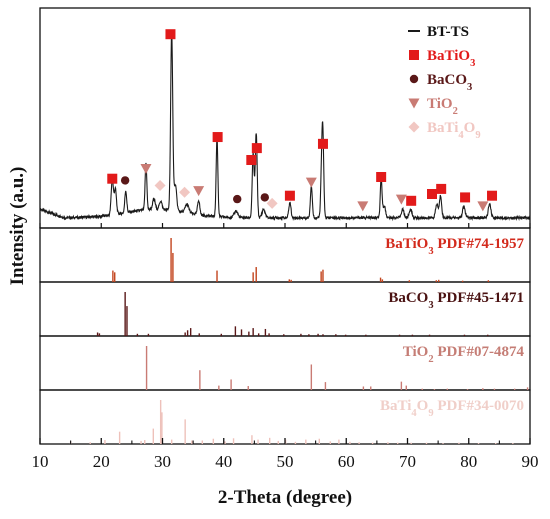  Describe the element at coordinates (407, 461) in the screenshot. I see `x-tick-label-70: 70` at that location.